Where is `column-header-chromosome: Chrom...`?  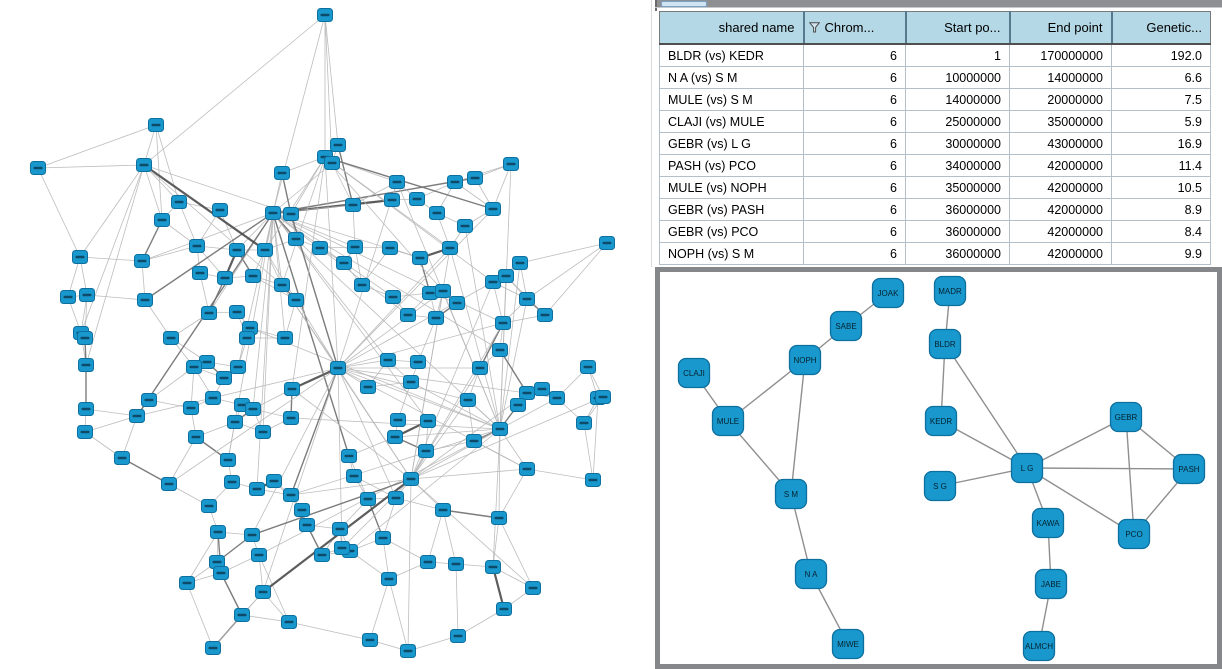 column-header-chromosome: Chrom... is located at coordinates (854, 28).